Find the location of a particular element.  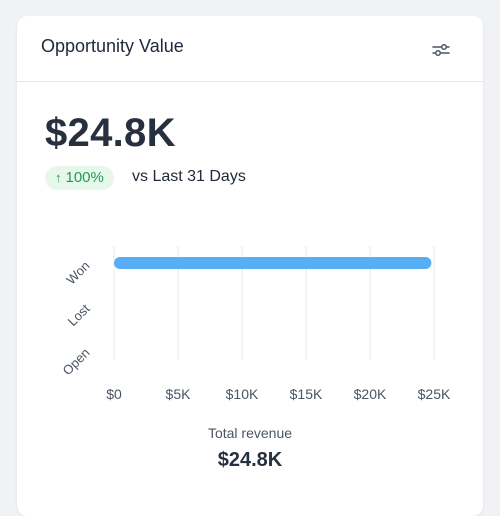

trend-badge: ↑ 100% is located at coordinates (79, 178).